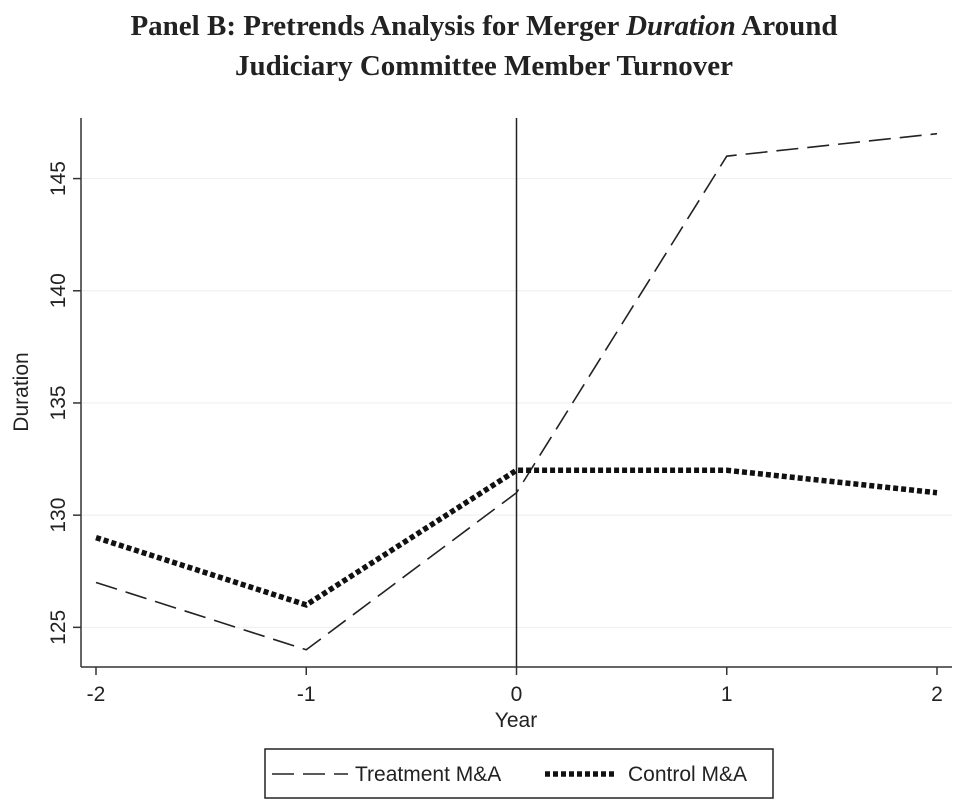  Describe the element at coordinates (58, 515) in the screenshot. I see `y-tick-label-130: 130` at that location.